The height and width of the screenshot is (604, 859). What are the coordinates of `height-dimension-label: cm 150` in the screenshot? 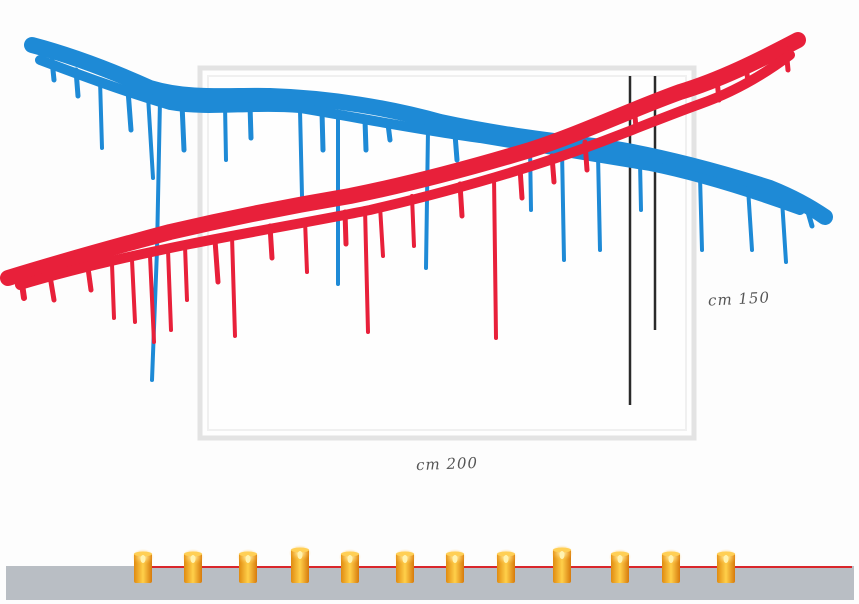 It's located at (739, 299).